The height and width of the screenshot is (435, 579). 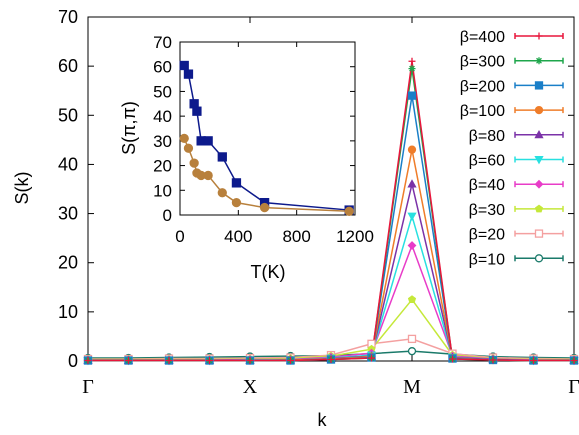 I want to click on inset-series-markers, so click(x=266, y=138).